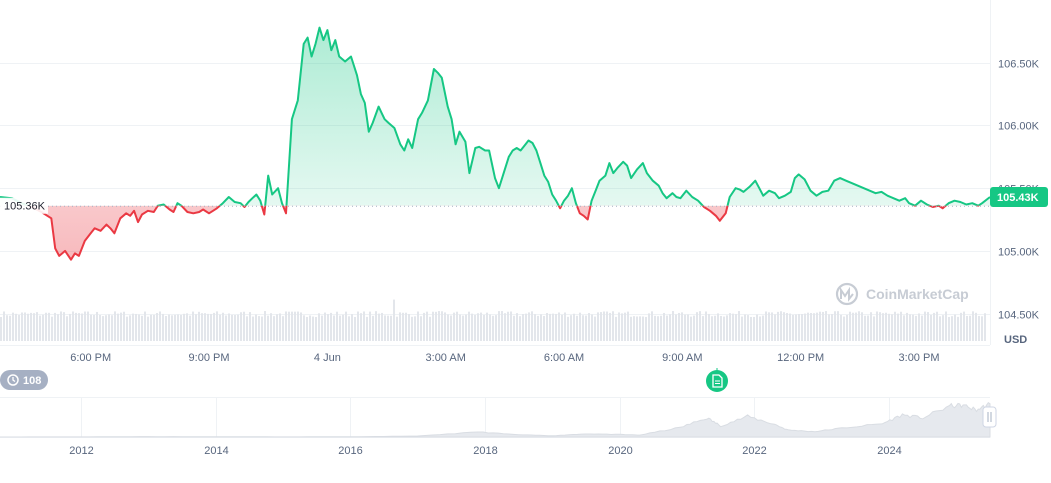 The width and height of the screenshot is (1051, 483). What do you see at coordinates (717, 380) in the screenshot?
I see `news-marker` at bounding box center [717, 380].